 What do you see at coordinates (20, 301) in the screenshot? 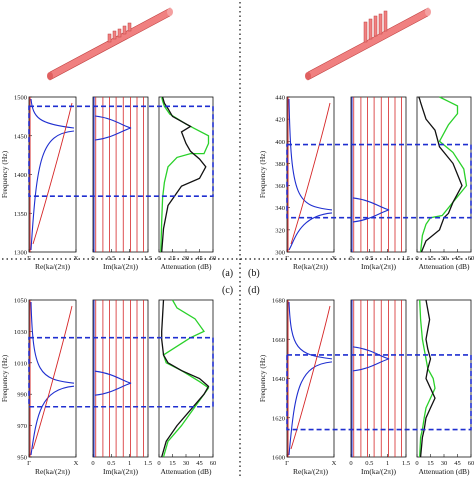
I see `y-tick-label: 1050` at bounding box center [20, 301].